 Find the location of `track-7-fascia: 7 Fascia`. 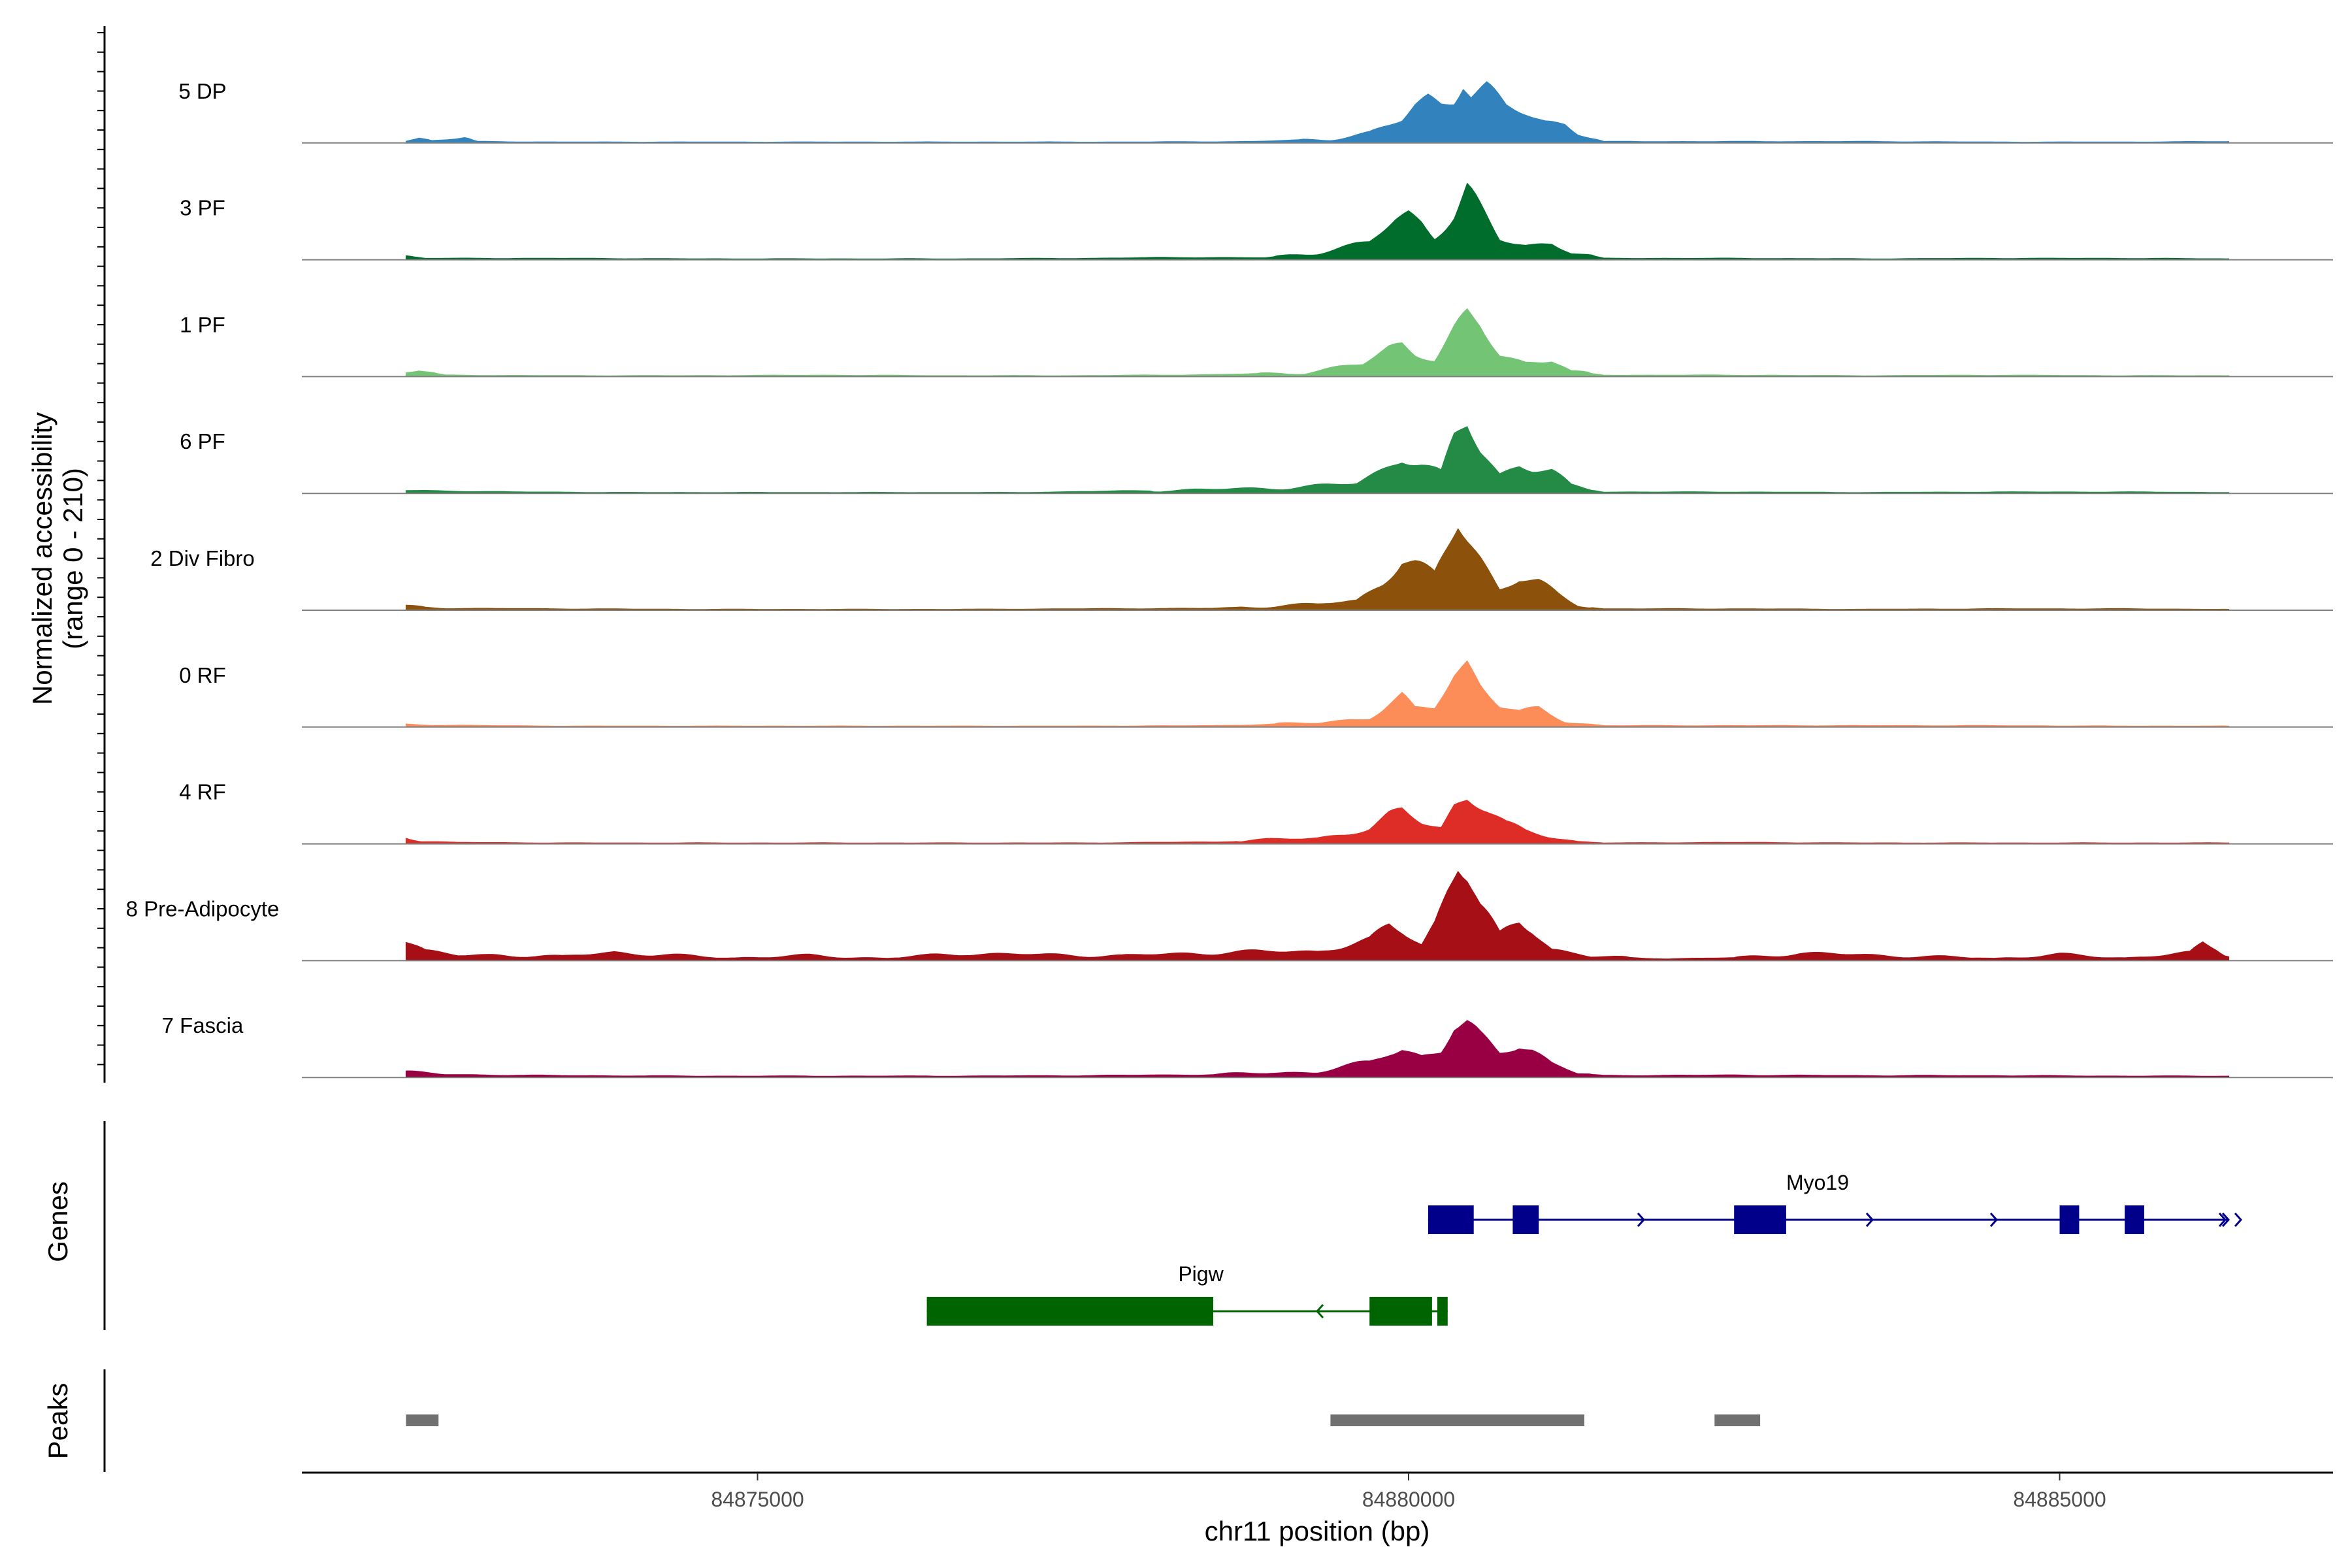

track-7-fascia: 7 Fascia is located at coordinates (1247, 1046).